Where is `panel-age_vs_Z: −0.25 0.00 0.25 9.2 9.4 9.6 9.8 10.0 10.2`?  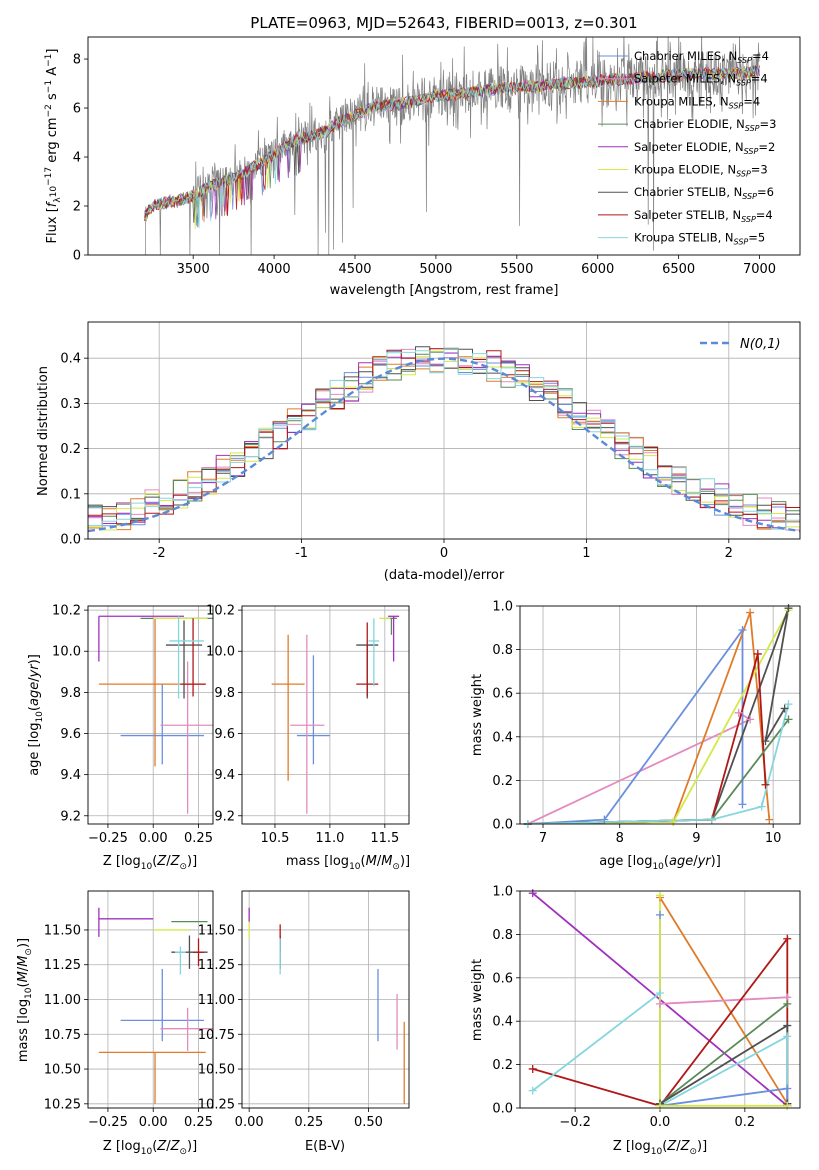
panel-age_vs_Z: −0.25 0.00 0.25 9.2 9.4 9.6 9.8 10.0 10.2 is located at coordinates (133, 725).